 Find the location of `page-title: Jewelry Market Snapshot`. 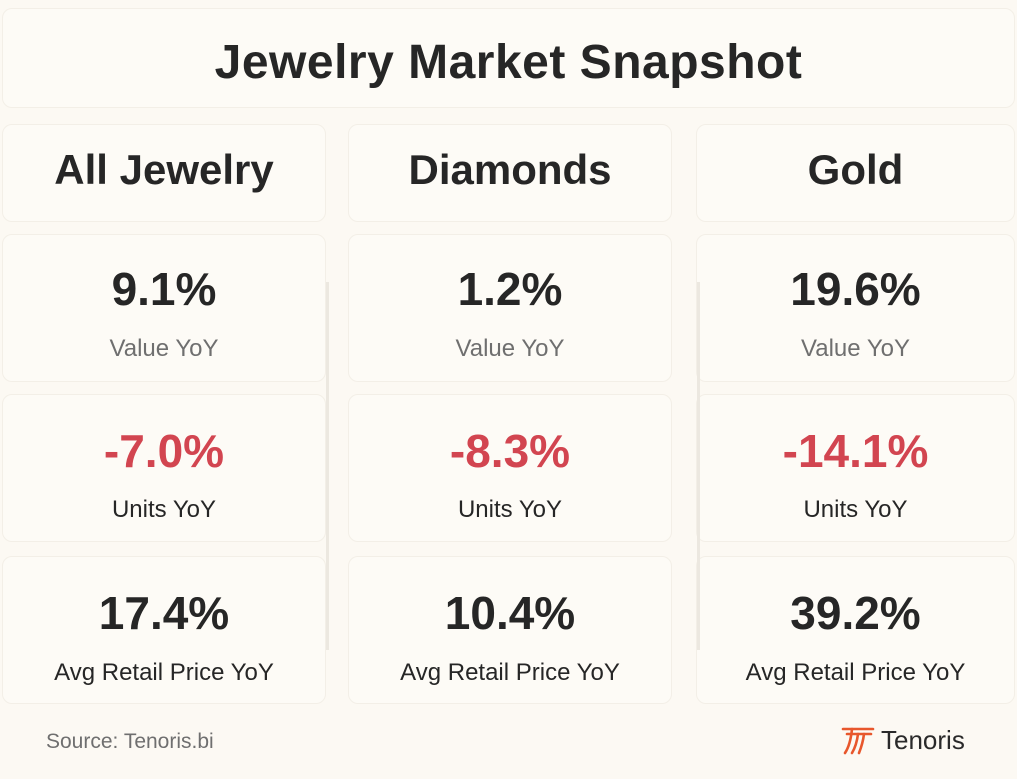

page-title: Jewelry Market Snapshot is located at coordinates (508, 62).